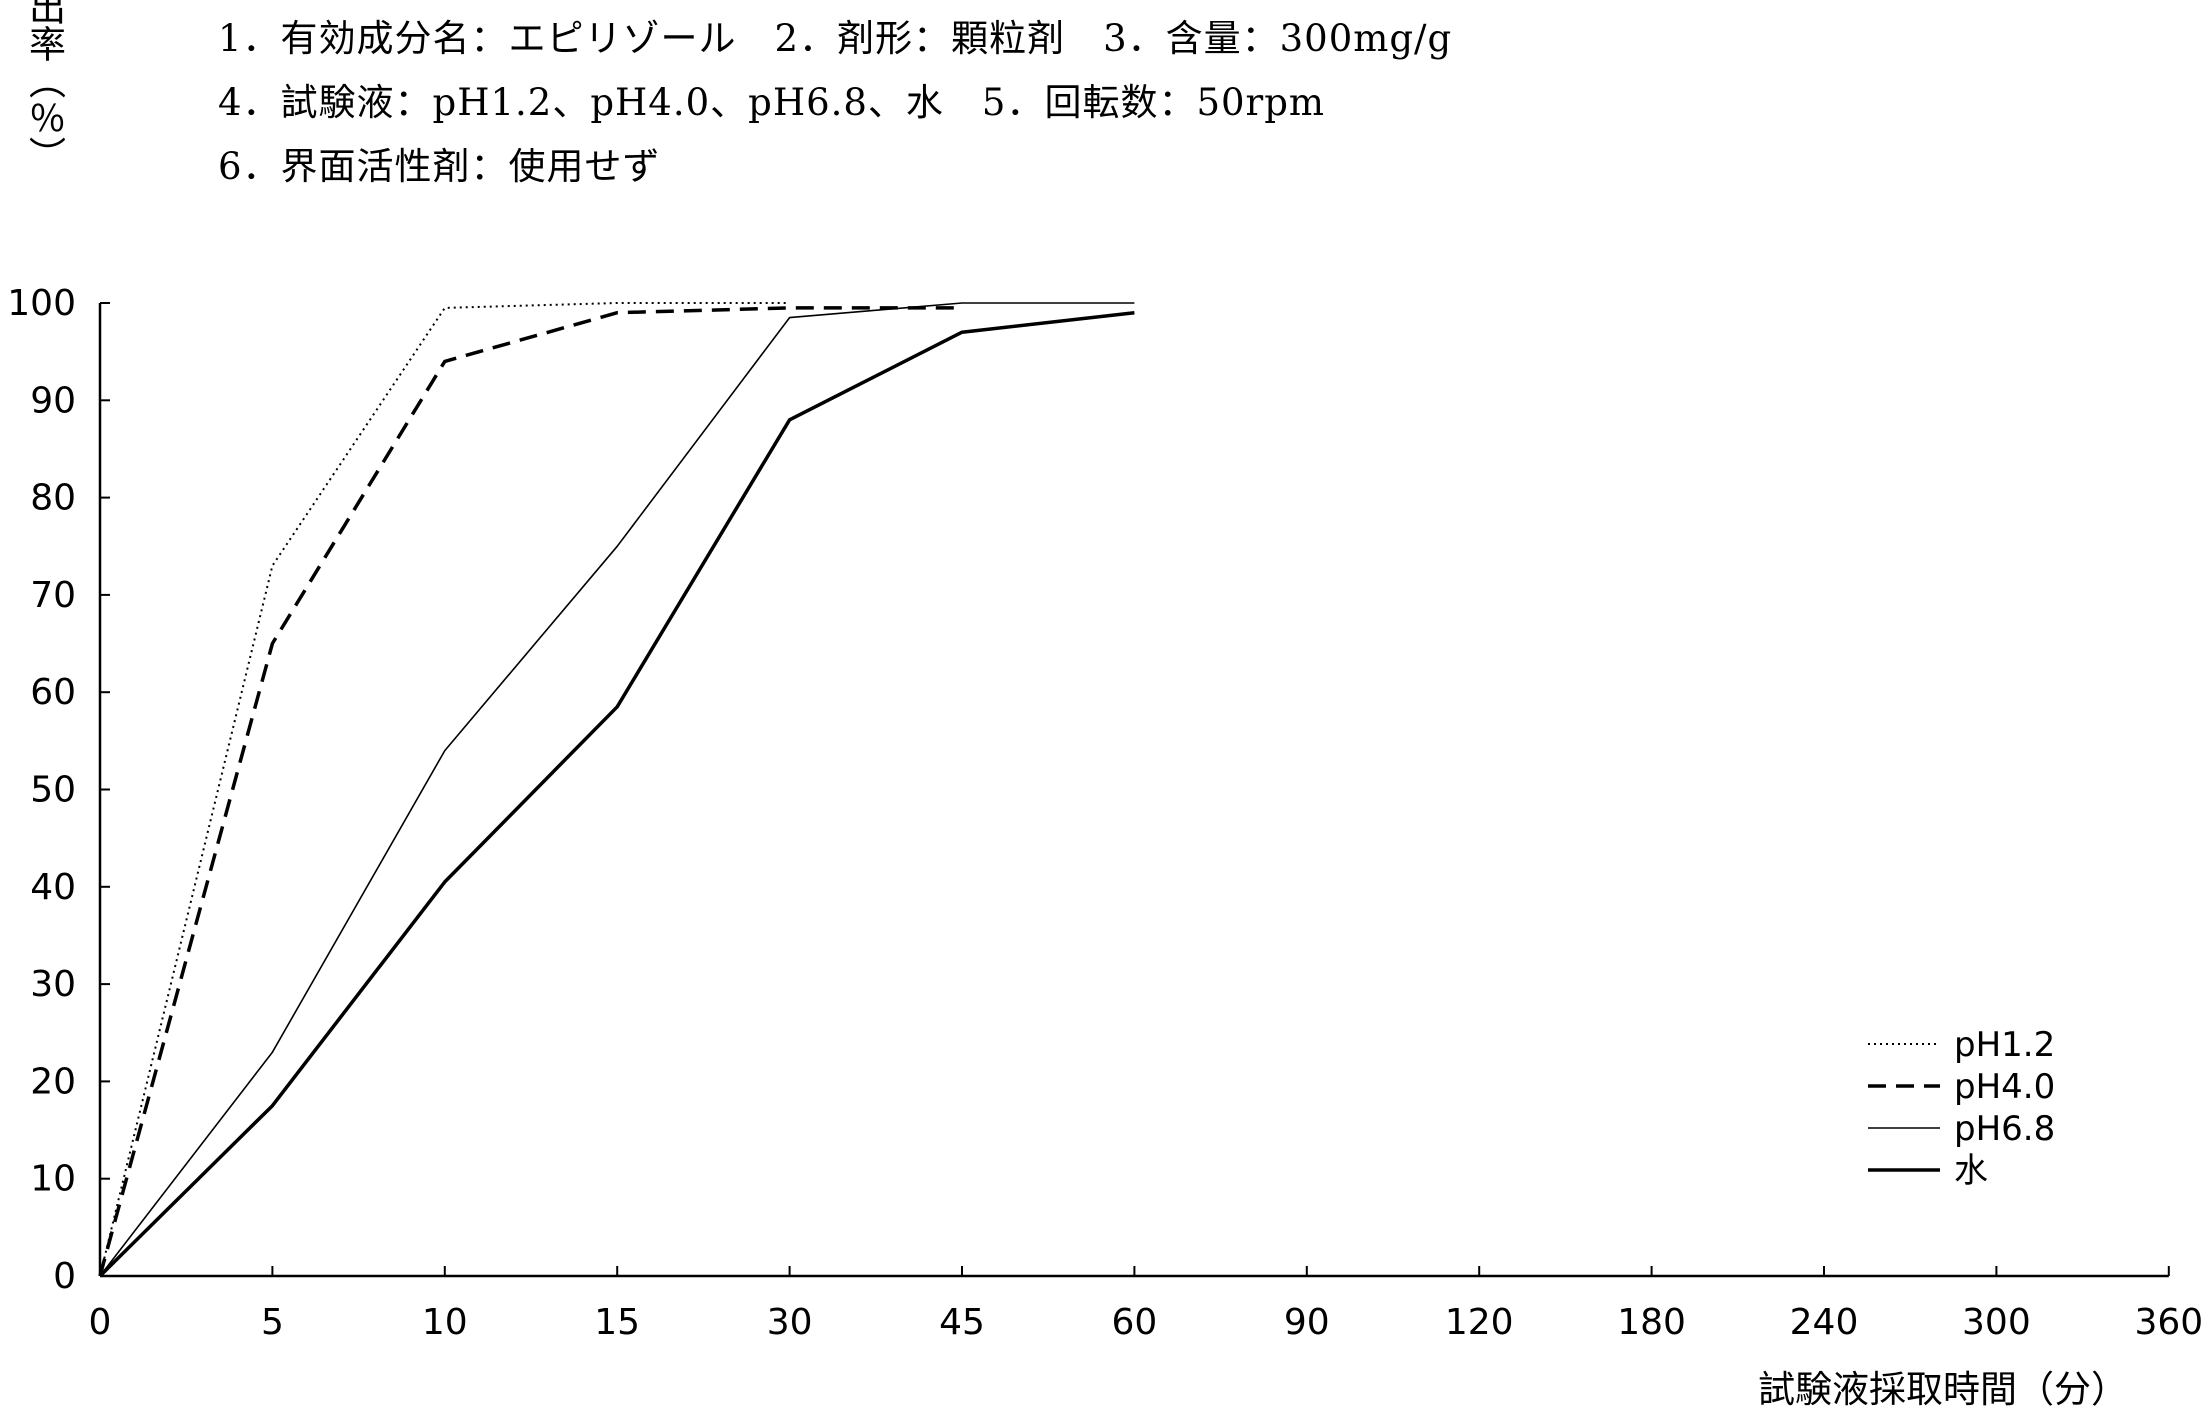  Describe the element at coordinates (790, 1322) in the screenshot. I see `x-tick-label: 30` at that location.